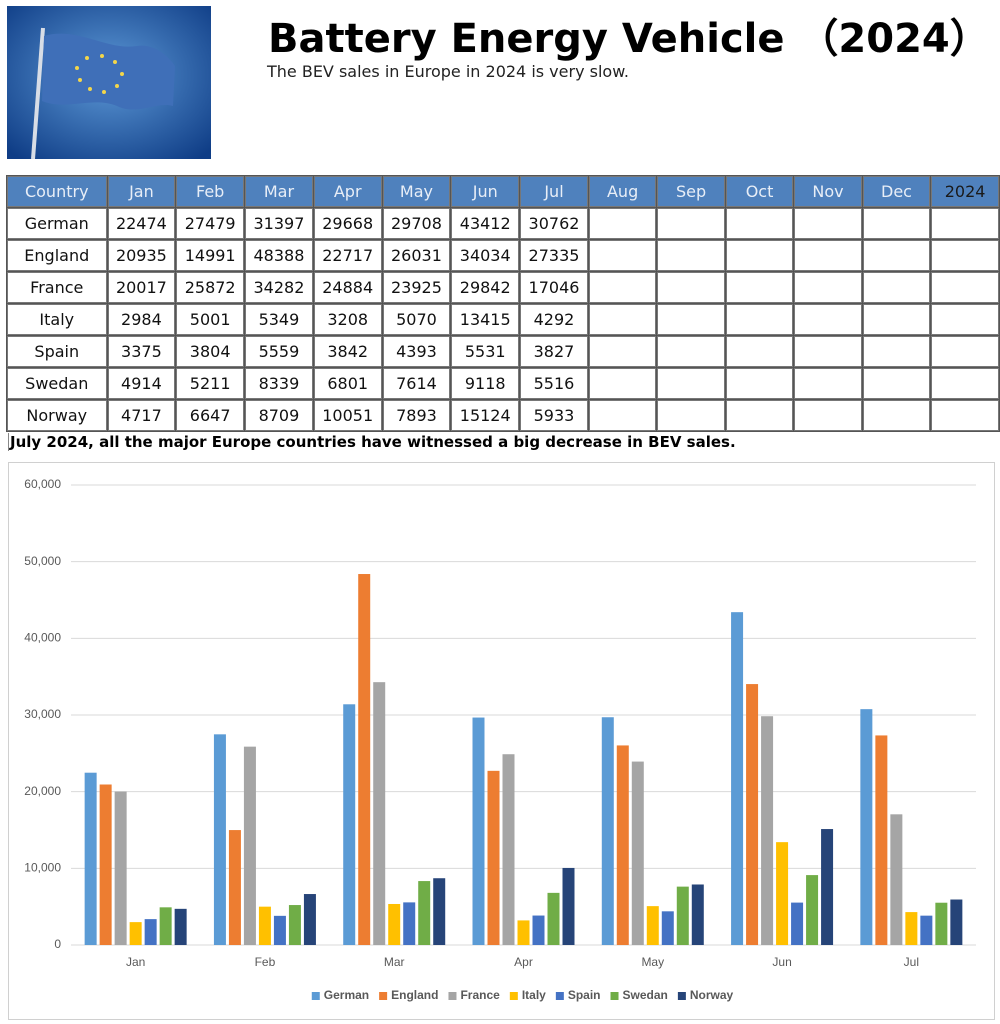 This screenshot has width=1000, height=1024. I want to click on value-cell: 5001, so click(210, 319).